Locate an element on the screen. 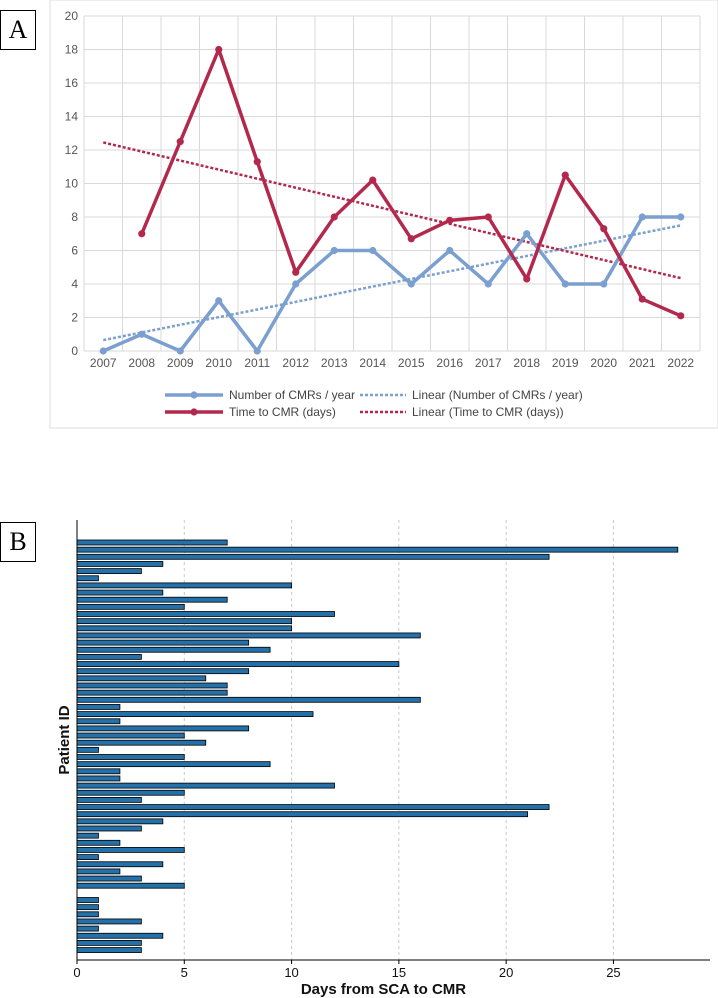  y-tick-label: 14 is located at coordinates (72, 117).